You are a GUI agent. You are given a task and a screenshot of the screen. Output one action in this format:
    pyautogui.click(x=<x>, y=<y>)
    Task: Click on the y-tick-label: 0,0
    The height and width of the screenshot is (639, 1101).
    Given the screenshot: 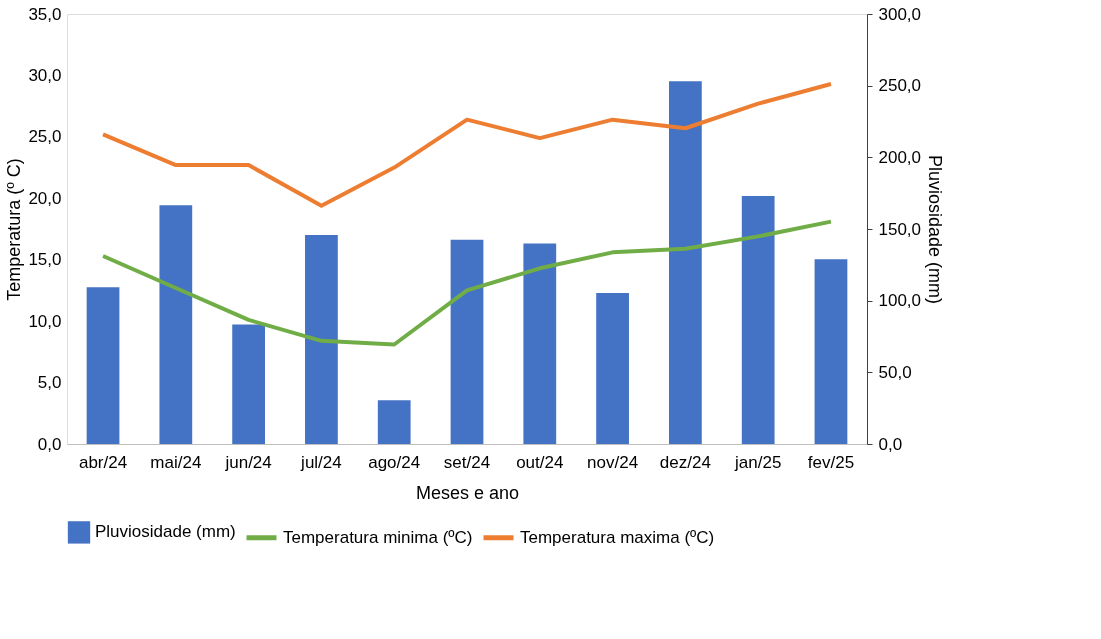 What is the action you would take?
    pyautogui.click(x=49, y=444)
    